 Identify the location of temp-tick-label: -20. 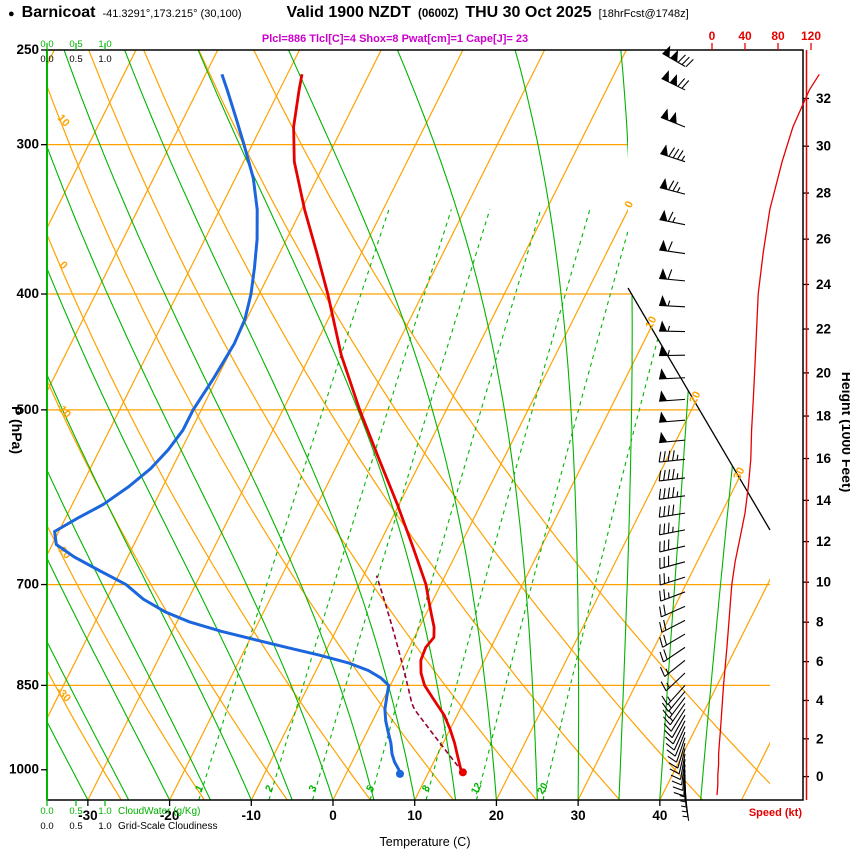
(170, 815).